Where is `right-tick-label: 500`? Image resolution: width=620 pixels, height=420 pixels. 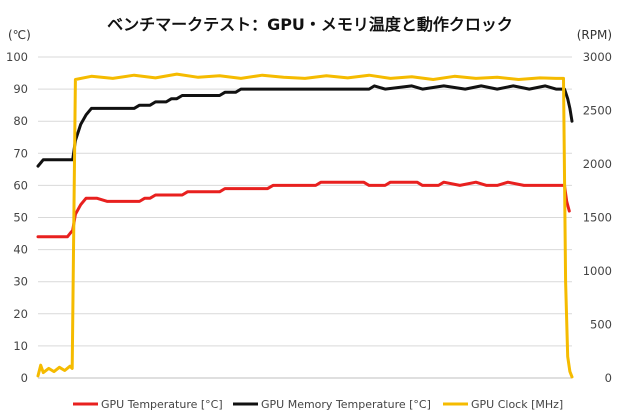
right-tick-label: 500 is located at coordinates (601, 325).